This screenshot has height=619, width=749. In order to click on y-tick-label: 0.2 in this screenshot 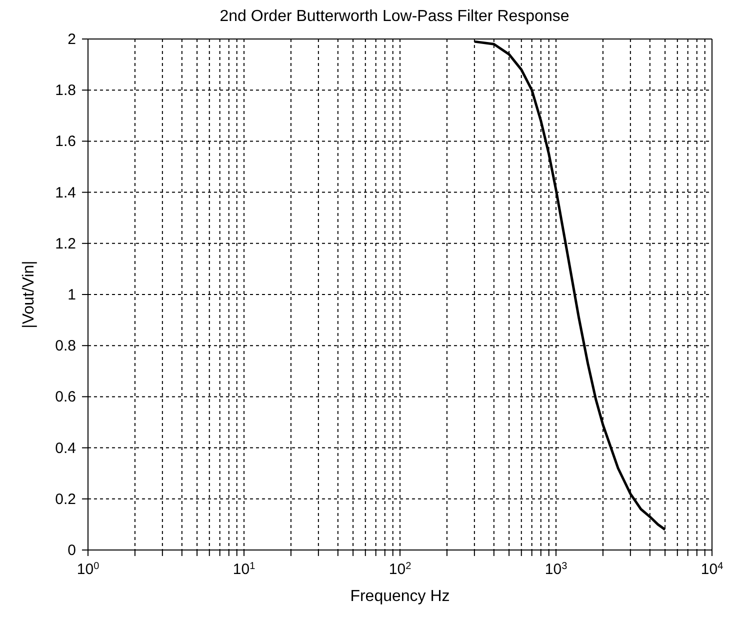, I will do `click(65, 499)`.